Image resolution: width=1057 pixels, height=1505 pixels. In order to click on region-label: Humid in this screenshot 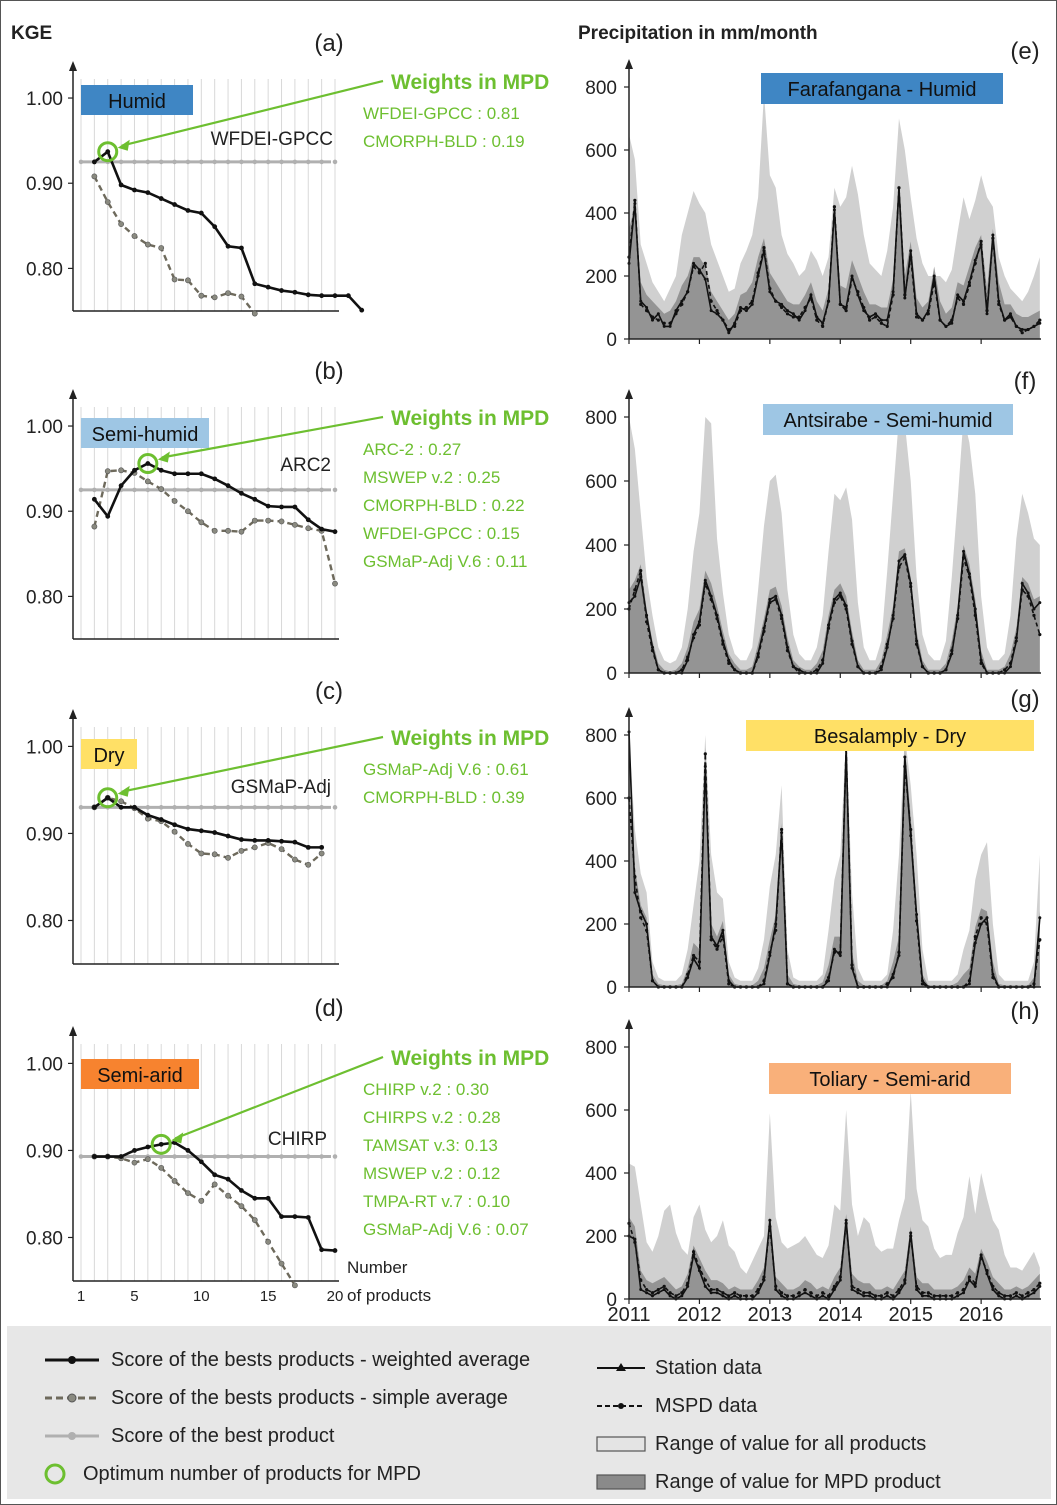, I will do `click(137, 102)`.